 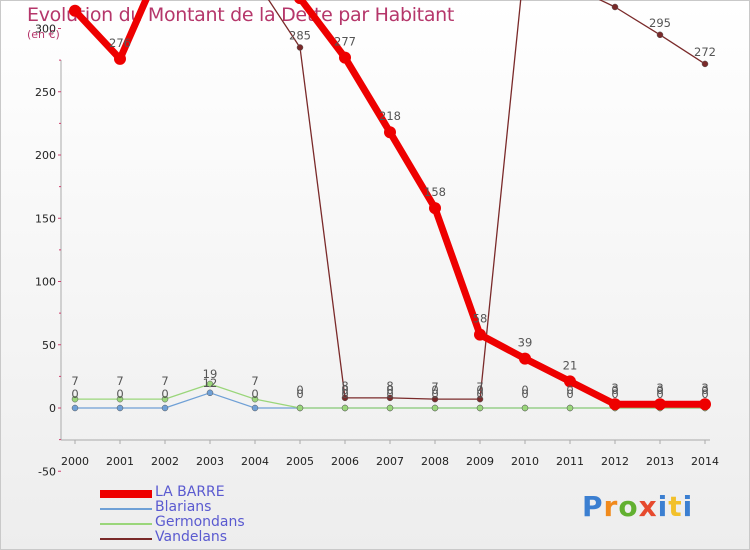 I want to click on x-tick-label: 2011, so click(x=570, y=461).